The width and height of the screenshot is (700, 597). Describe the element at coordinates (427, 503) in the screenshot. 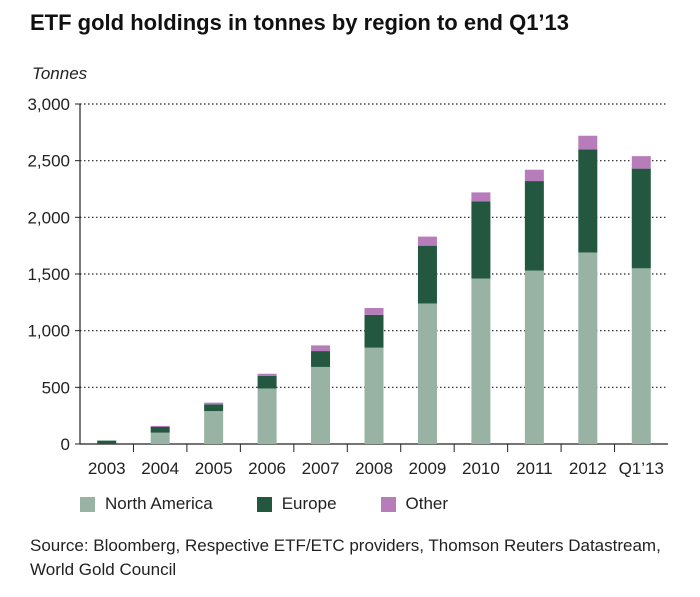

I see `legend-label-other: Other` at that location.